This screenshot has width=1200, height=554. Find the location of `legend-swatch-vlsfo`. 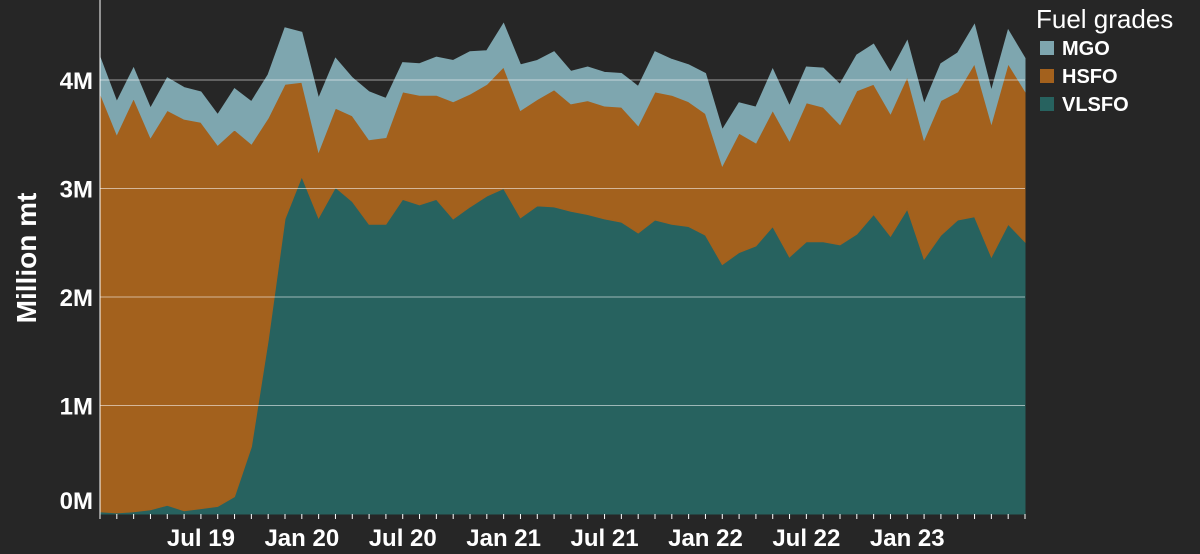

legend-swatch-vlsfo is located at coordinates (1047, 104).